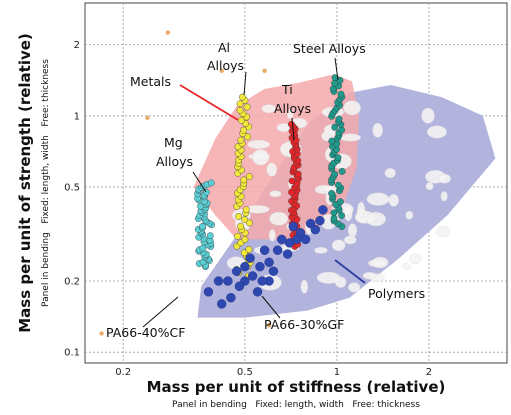  I want to click on pa66-30-arrow, so click(271, 307).